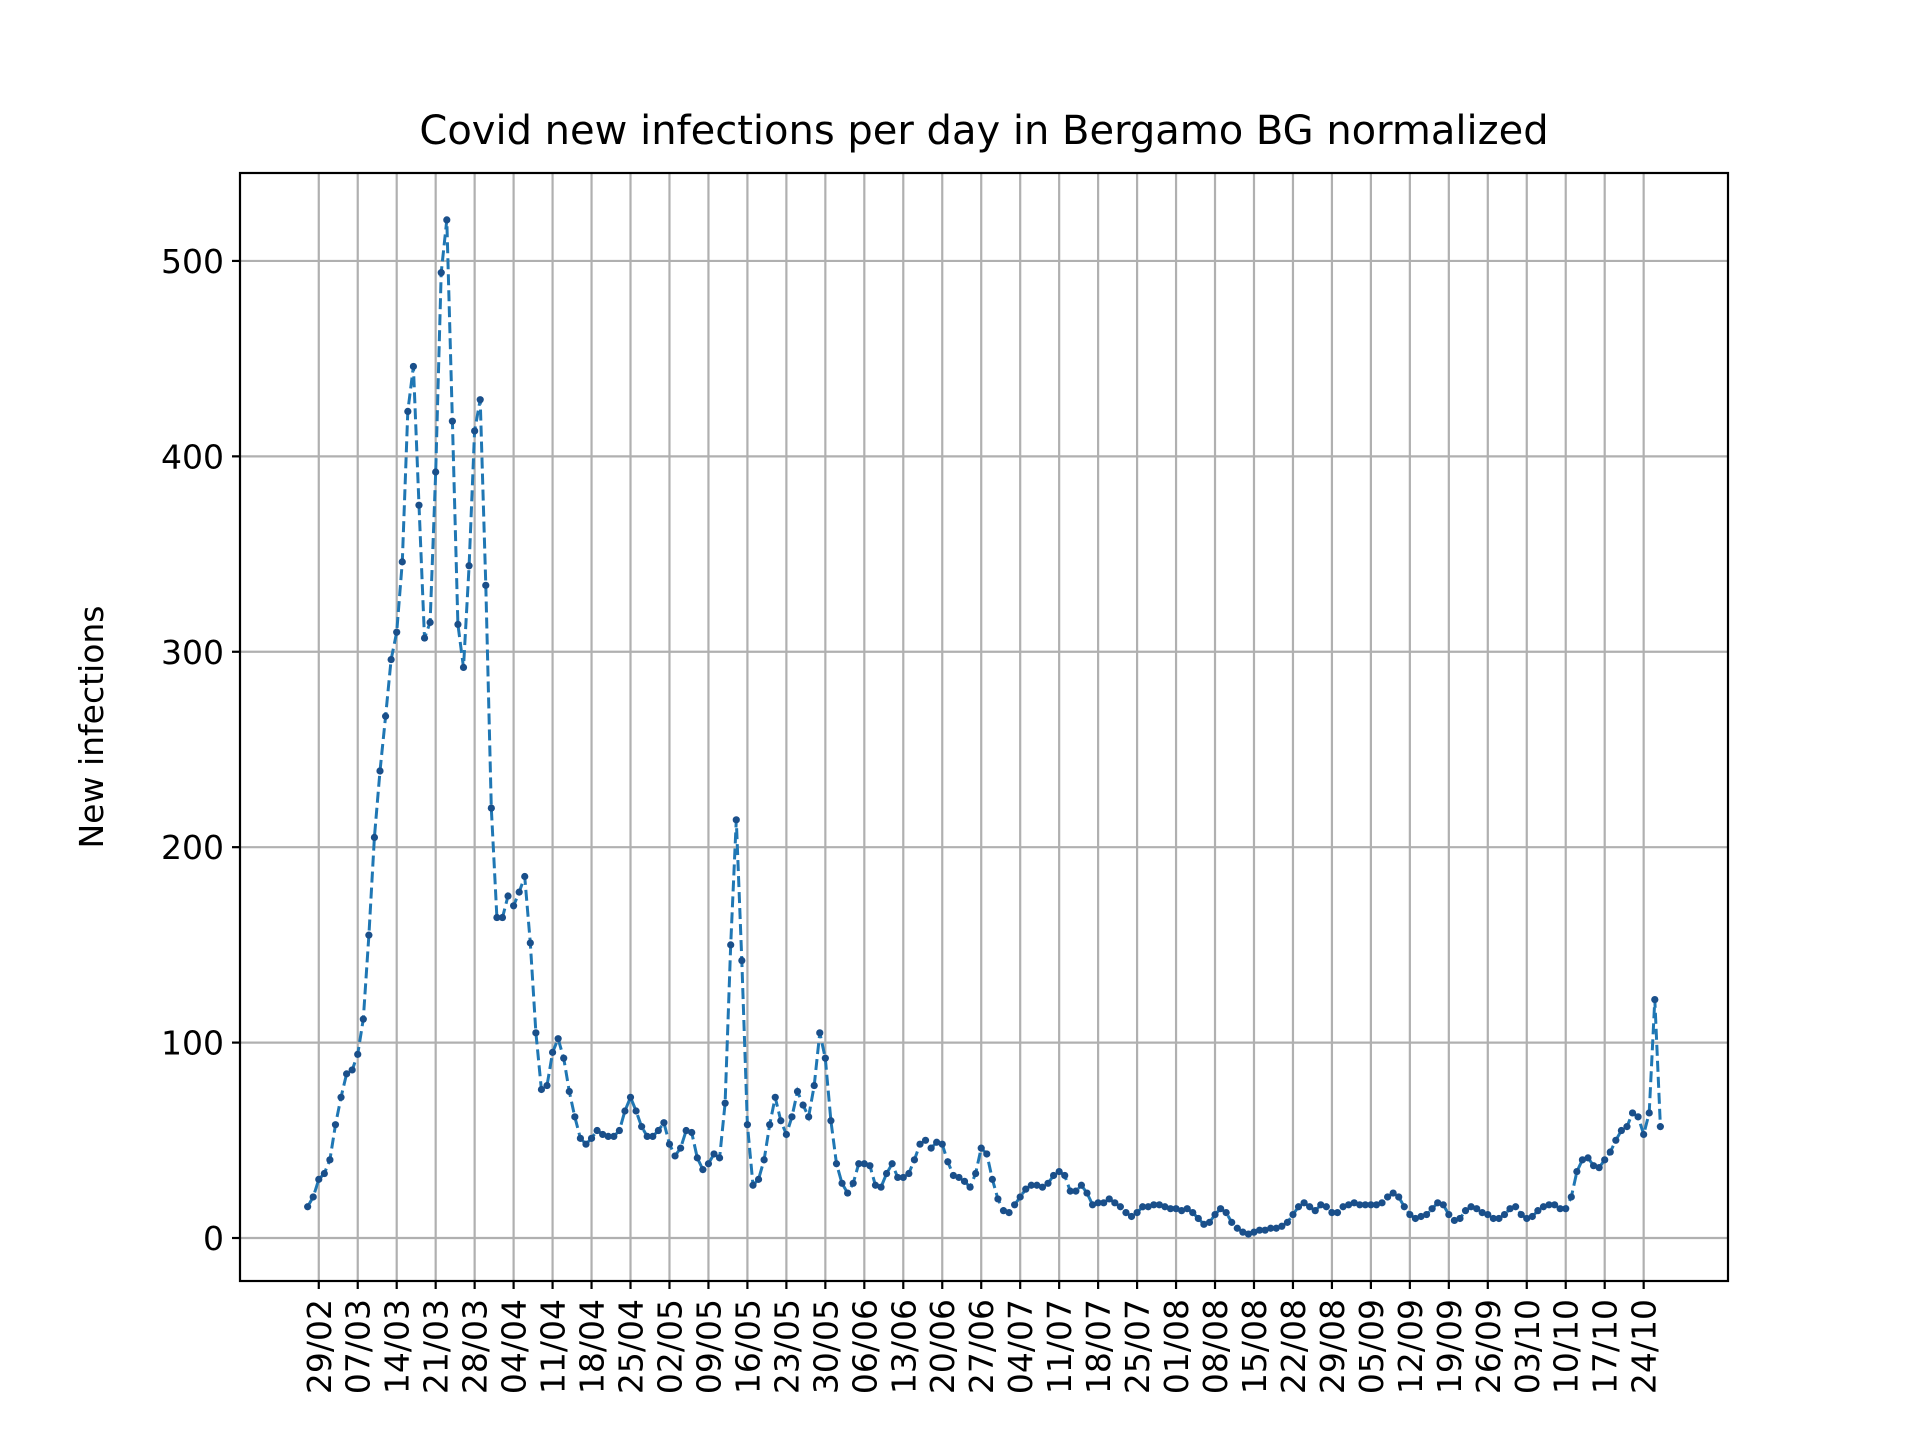 This screenshot has height=1440, width=1920. What do you see at coordinates (1605, 1346) in the screenshot?
I see `x-tick-label: 17/10` at bounding box center [1605, 1346].